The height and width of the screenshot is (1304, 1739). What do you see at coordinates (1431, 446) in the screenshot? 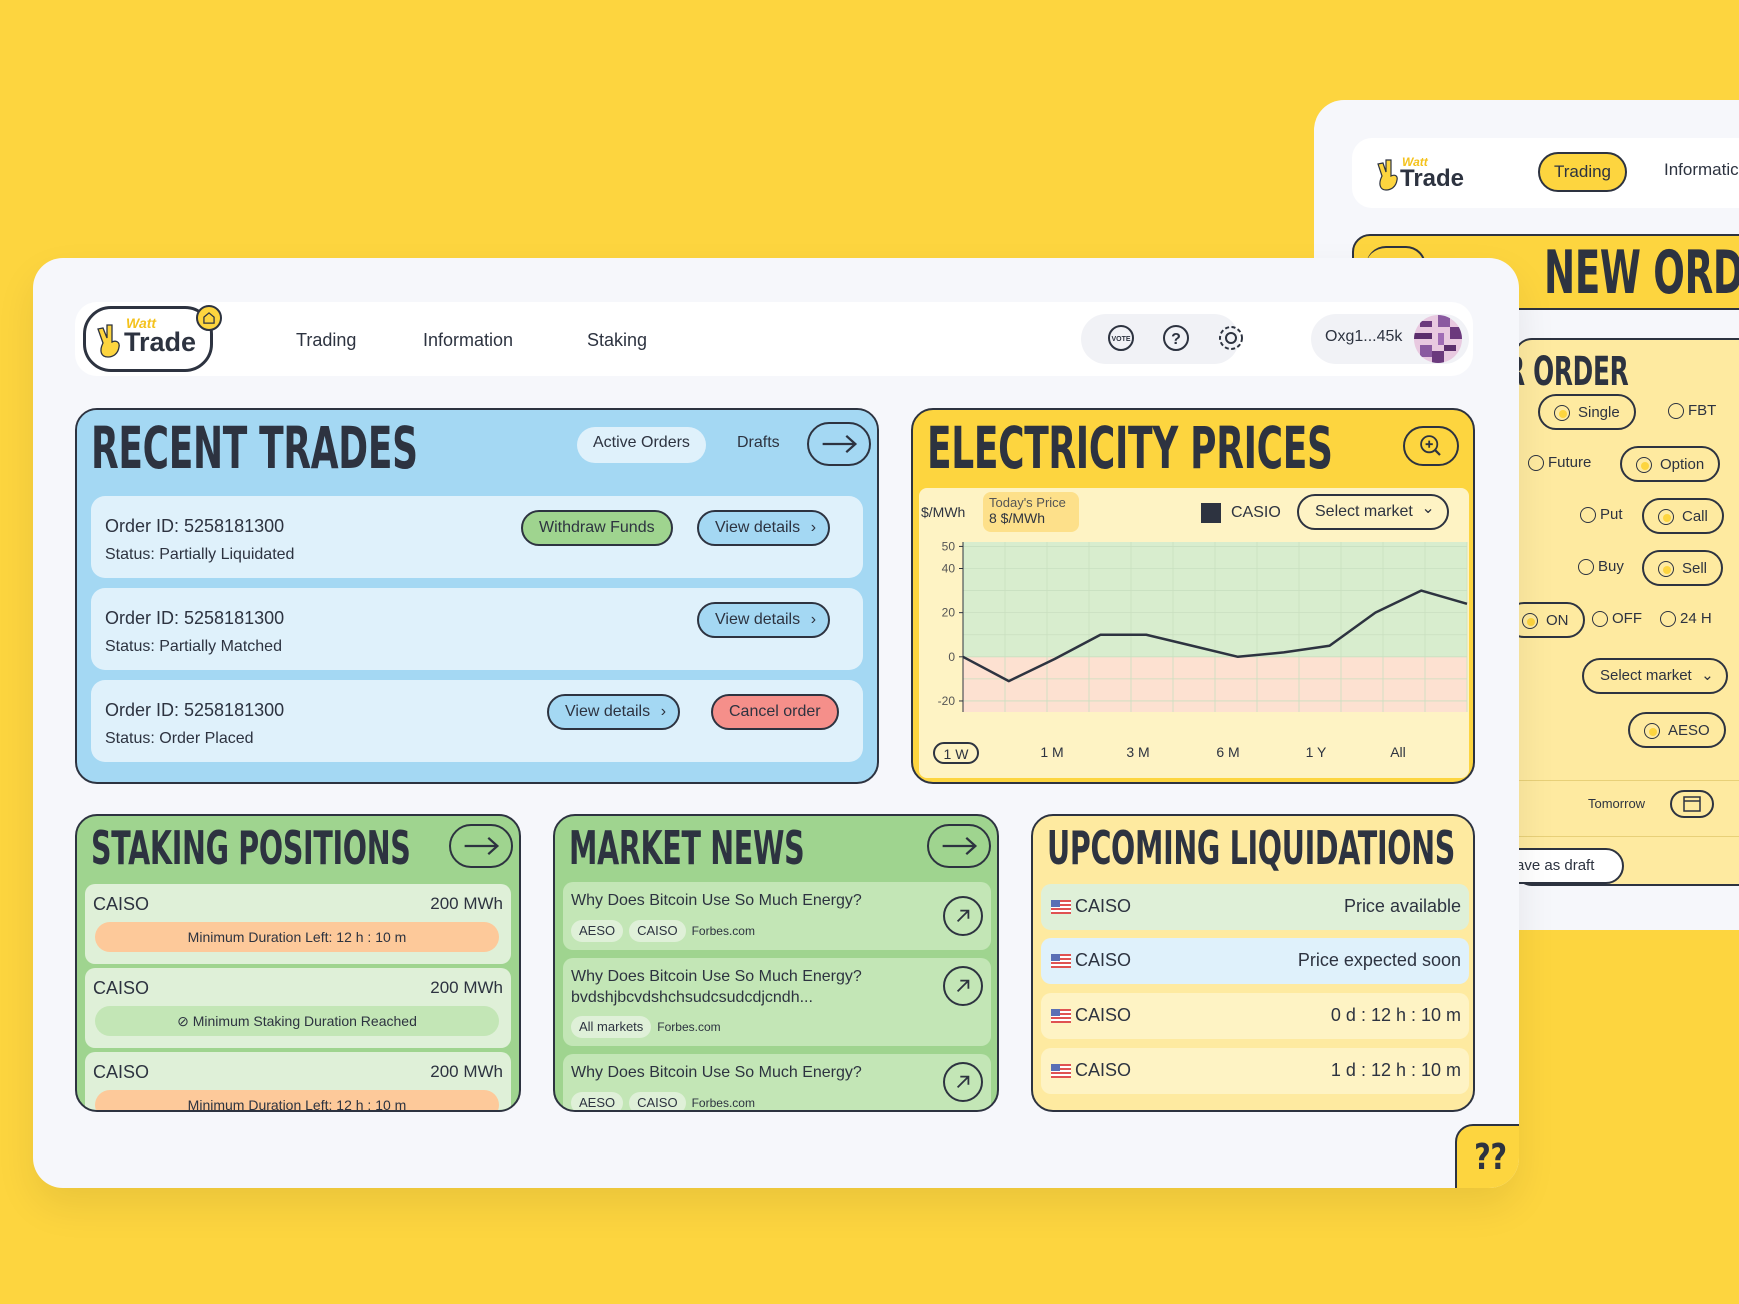
I see `zoom-in-icon` at bounding box center [1431, 446].